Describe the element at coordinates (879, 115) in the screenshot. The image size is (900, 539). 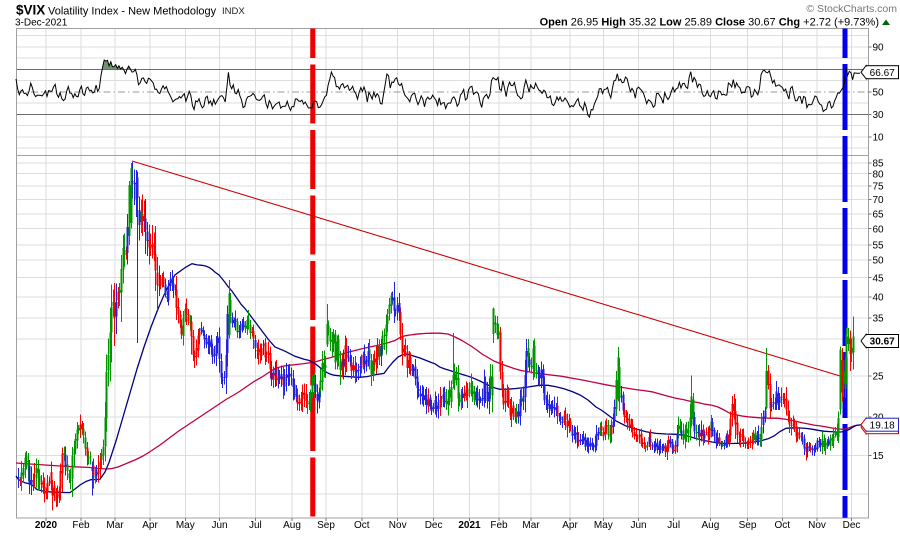
I see `svg-text: 30` at that location.